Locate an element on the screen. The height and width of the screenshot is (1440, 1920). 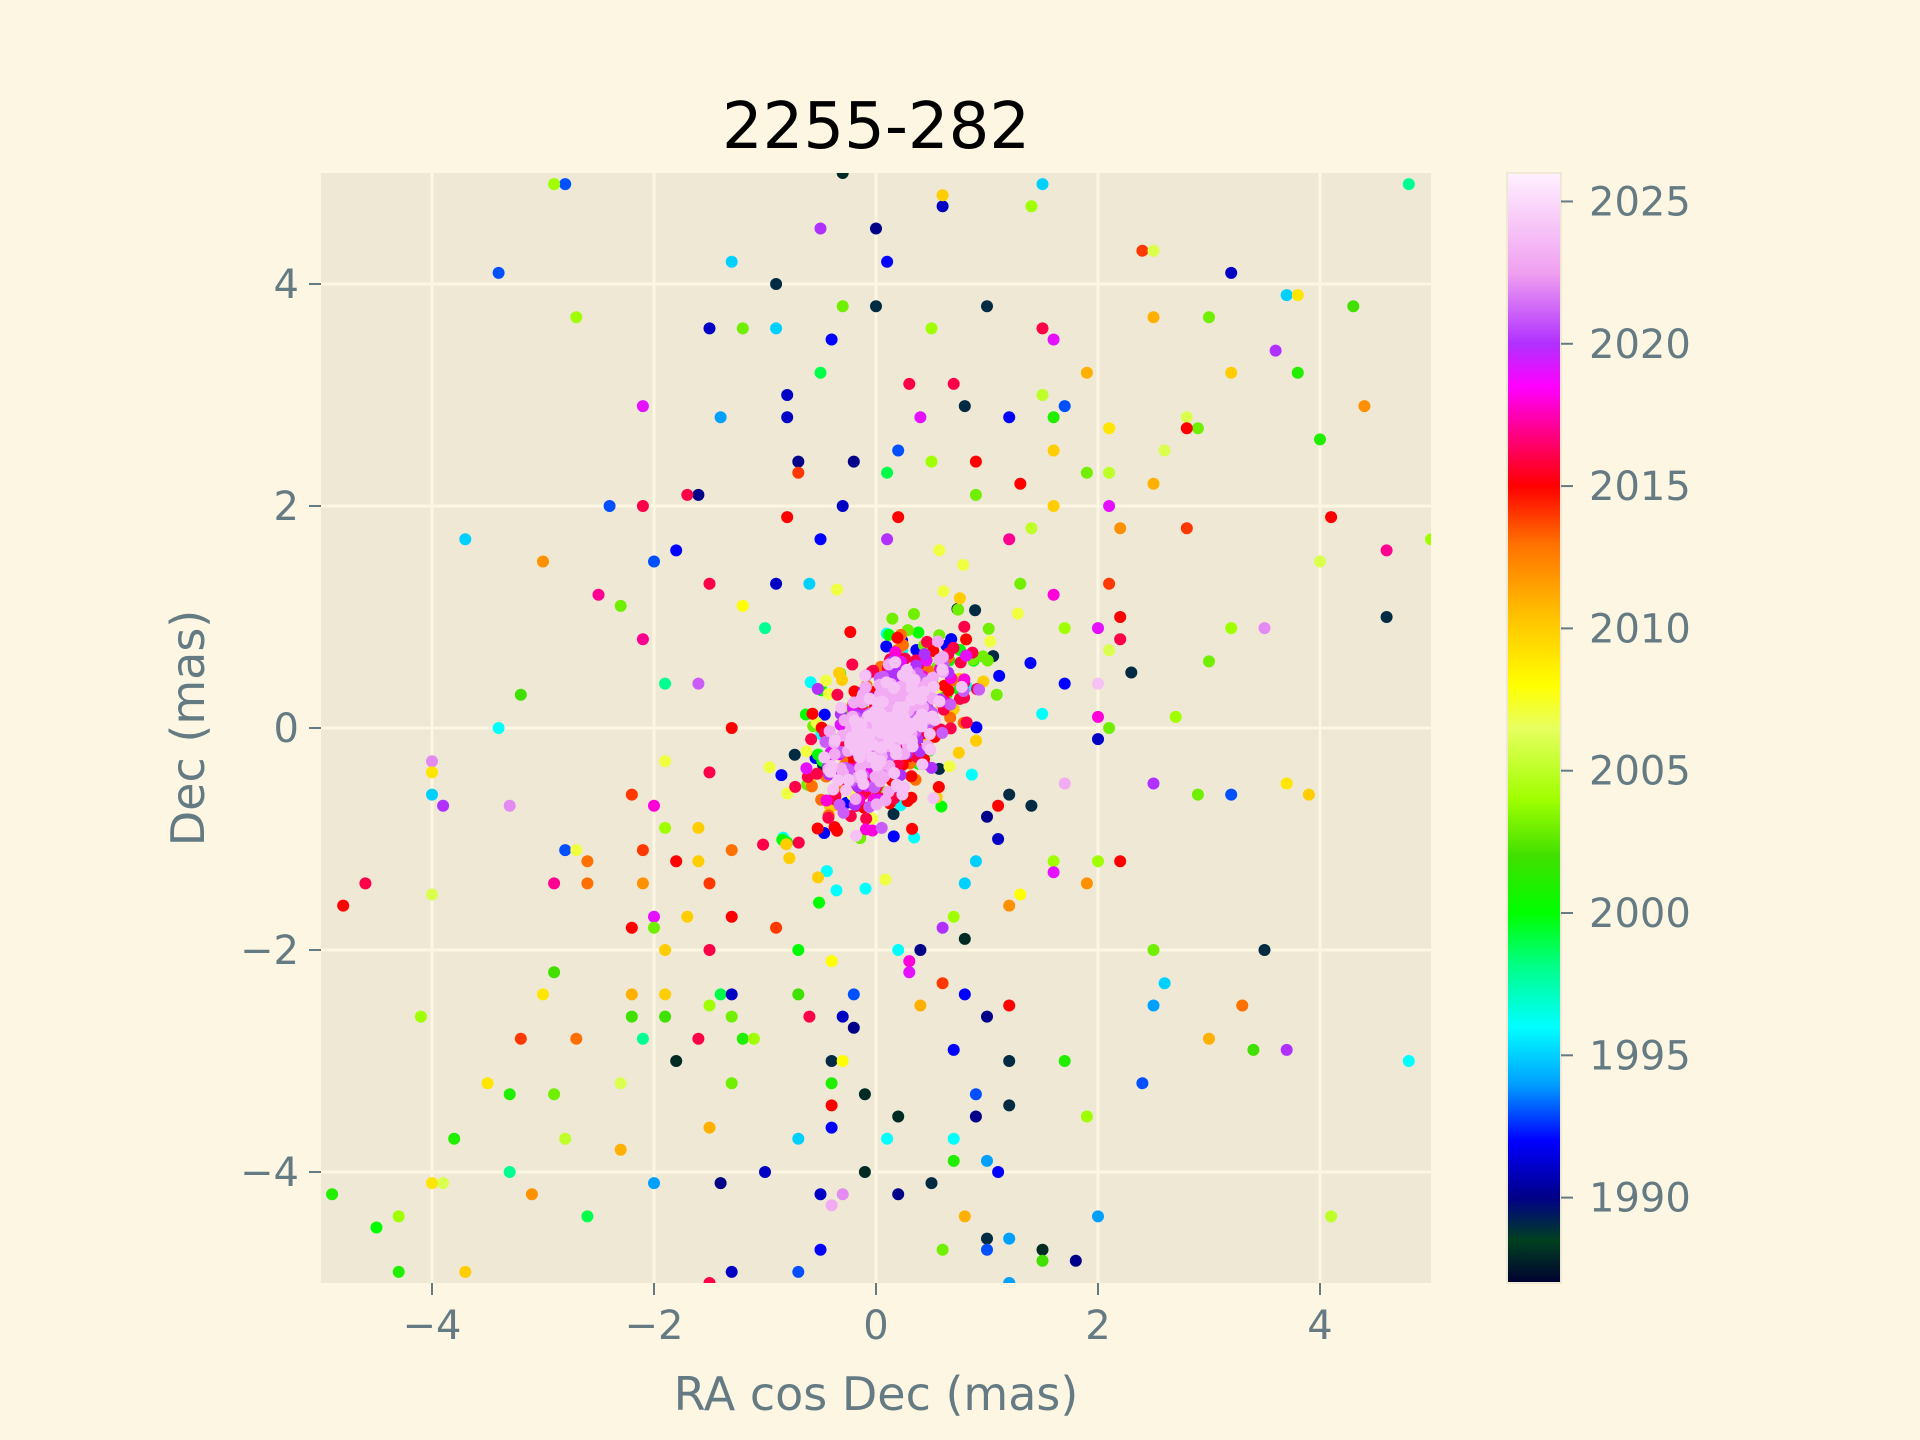
y-axis-label: Dec (mas) is located at coordinates (188, 728).